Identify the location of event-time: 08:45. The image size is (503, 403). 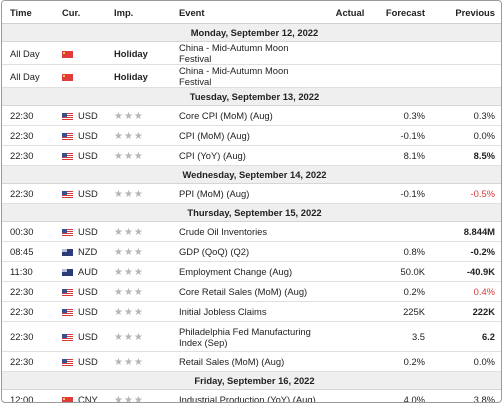
(30, 251).